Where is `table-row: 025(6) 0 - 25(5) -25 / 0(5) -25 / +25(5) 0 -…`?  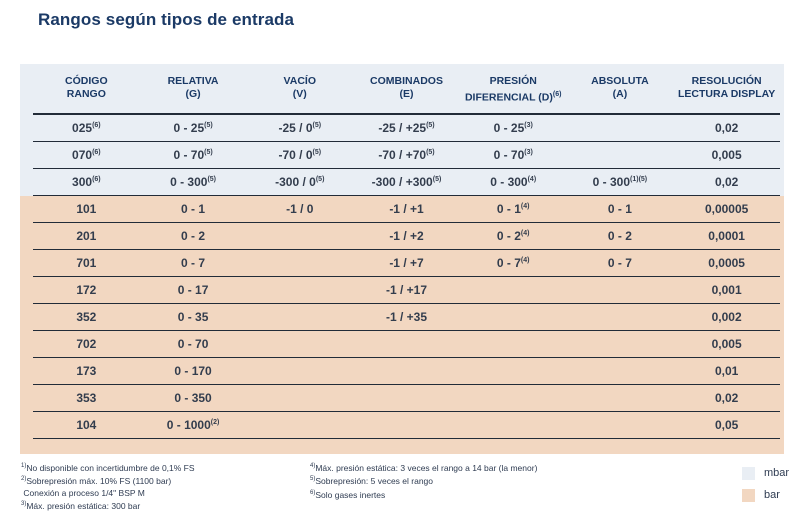 table-row: 025(6) 0 - 25(5) -25 / 0(5) -25 / +25(5) 0 -… is located at coordinates (402, 128).